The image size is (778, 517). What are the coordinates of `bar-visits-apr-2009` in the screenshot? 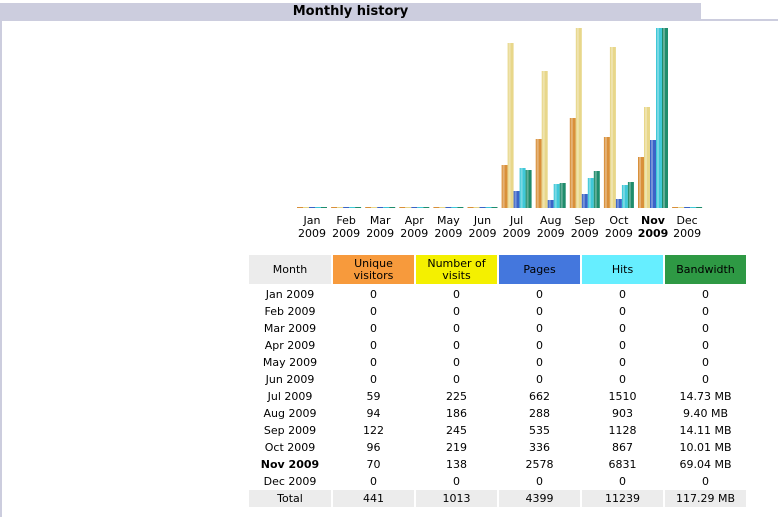 It's located at (408, 207).